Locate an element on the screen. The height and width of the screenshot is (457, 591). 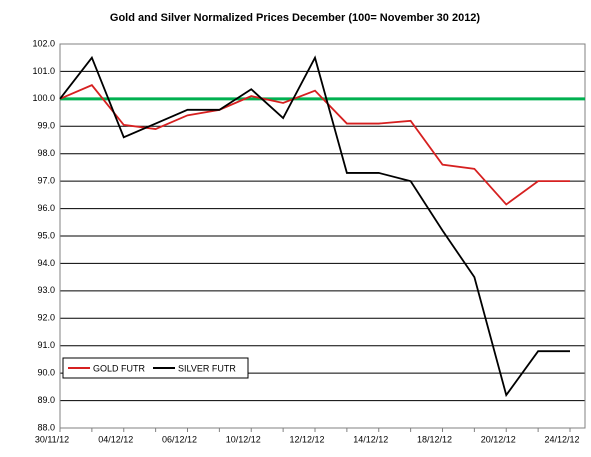
y-tick-label: 99.0 is located at coordinates (46, 126).